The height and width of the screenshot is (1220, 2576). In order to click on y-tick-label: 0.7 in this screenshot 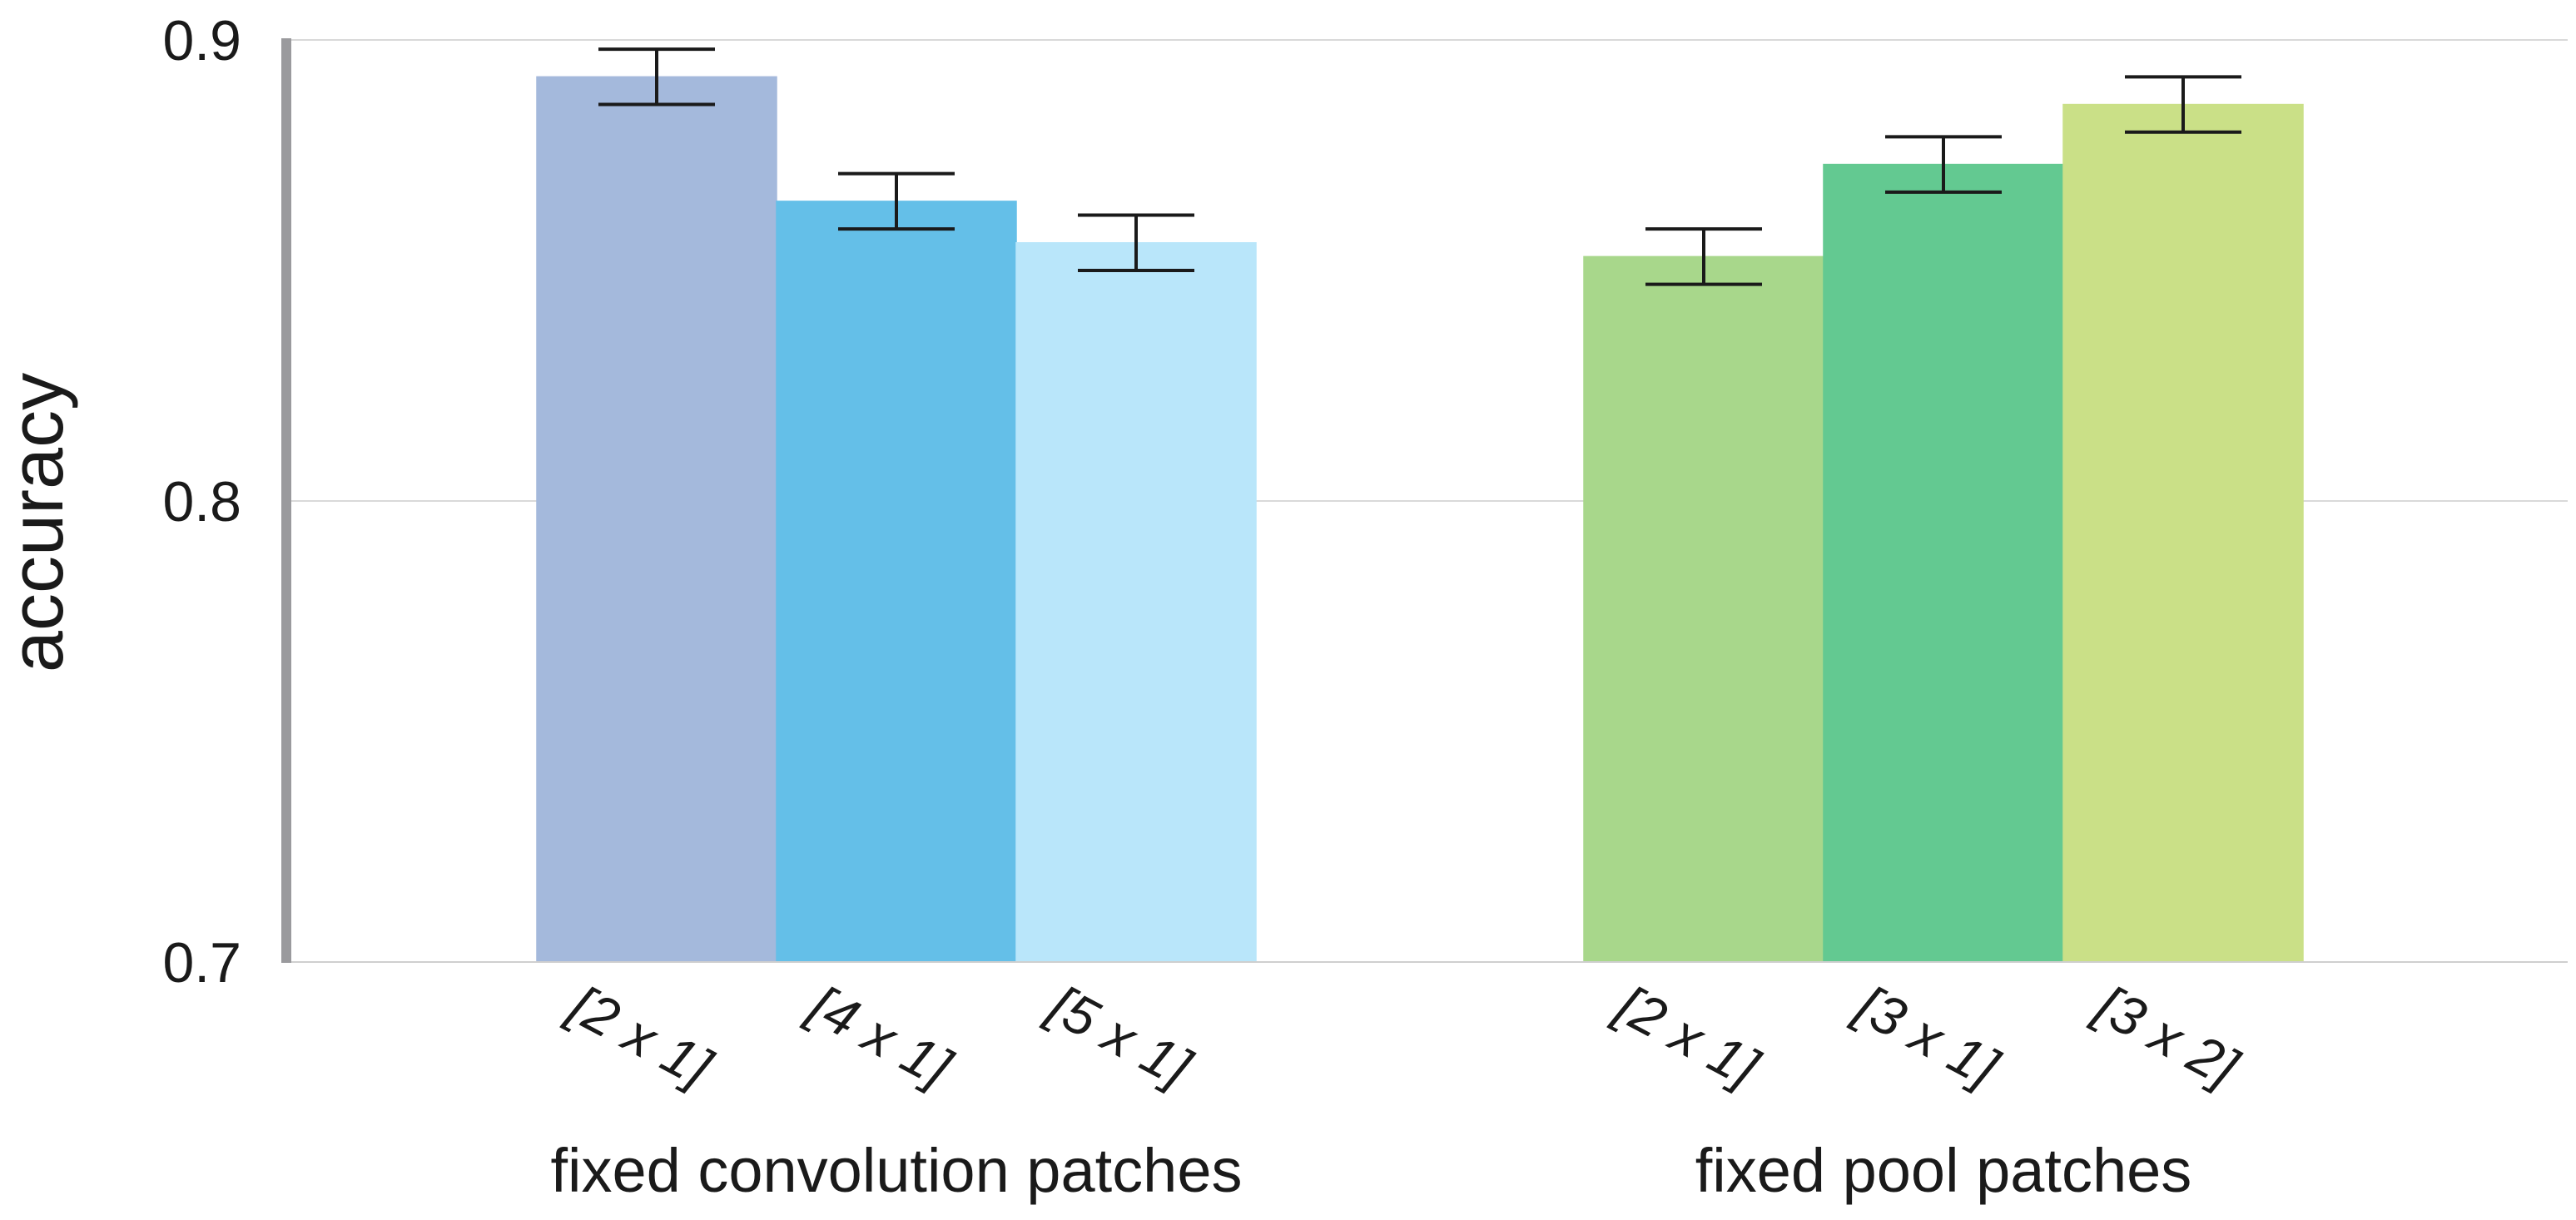, I will do `click(201, 962)`.